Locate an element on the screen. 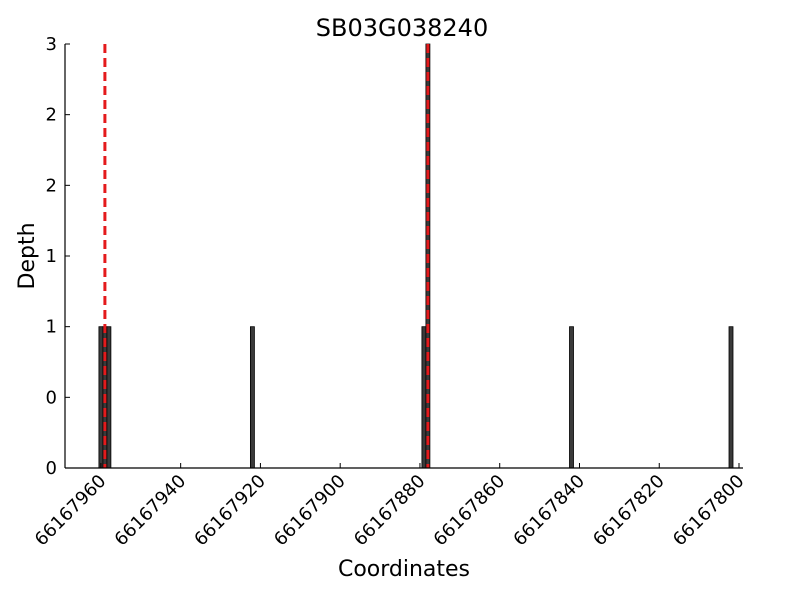 The width and height of the screenshot is (800, 600). x-tick-label: 66167940 is located at coordinates (151, 511).